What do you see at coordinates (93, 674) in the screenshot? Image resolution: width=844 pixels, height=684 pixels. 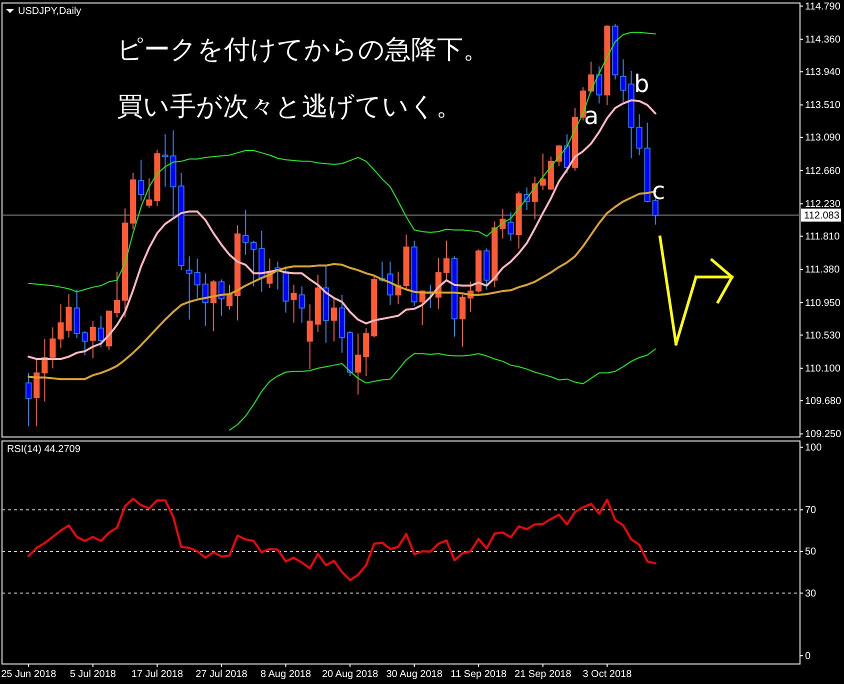 I see `x-tick-label: 5 Jul 2018` at bounding box center [93, 674].